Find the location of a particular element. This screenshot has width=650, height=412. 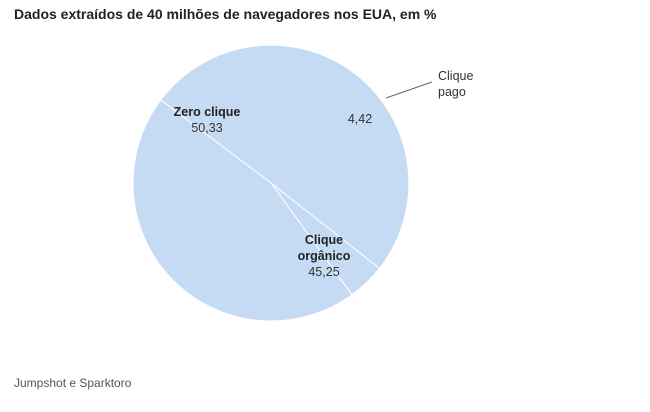

leader-line-clique-pago is located at coordinates (409, 90).